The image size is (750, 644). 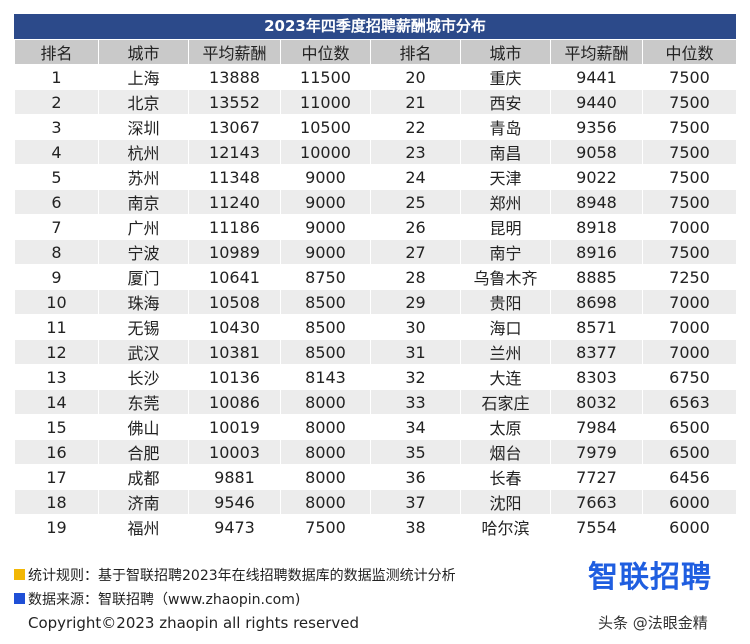 I want to click on table-cell: 26, so click(x=415, y=227).